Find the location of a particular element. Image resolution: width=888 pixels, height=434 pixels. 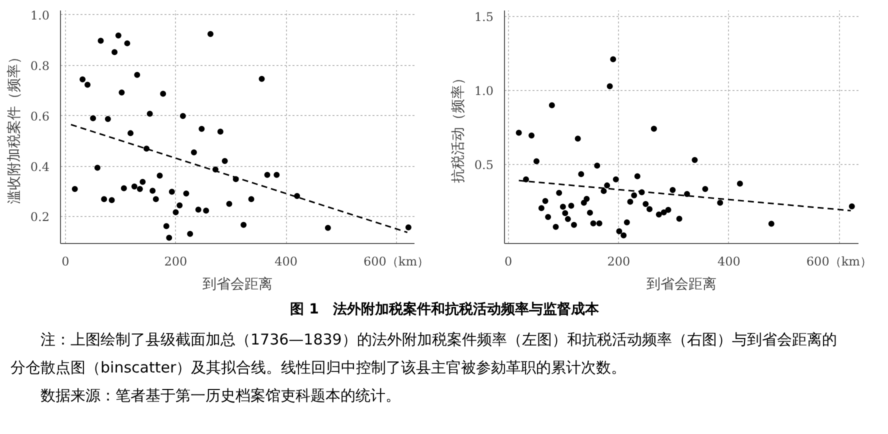

text: 图 1 法外附加税案件和抗税活动频率与监督成本 is located at coordinates (445, 309).